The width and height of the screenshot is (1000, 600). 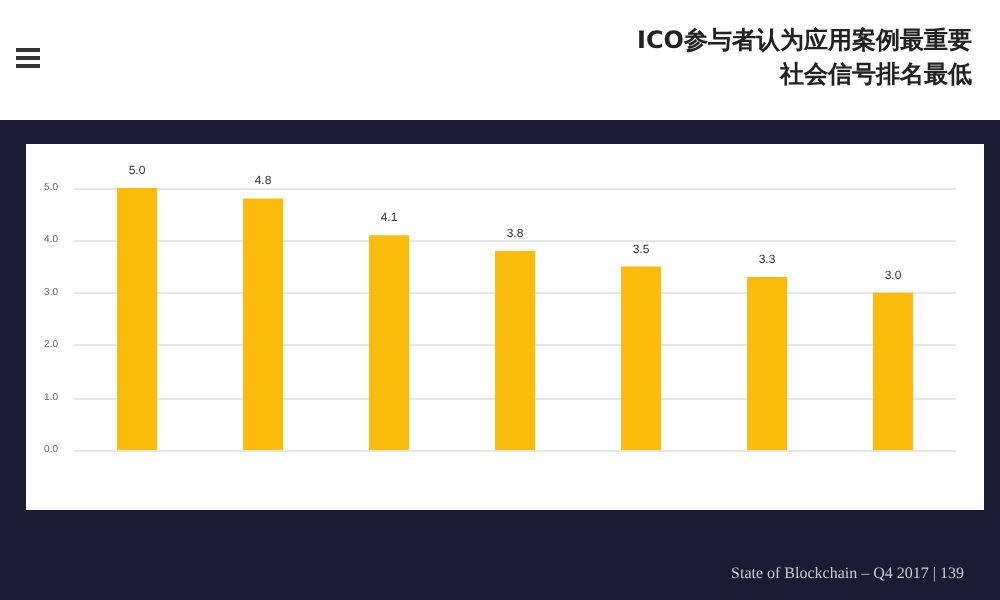 What do you see at coordinates (803, 58) in the screenshot?
I see `chart-title: ICO参与者认为应用案例最重要社会信号排名最低` at bounding box center [803, 58].